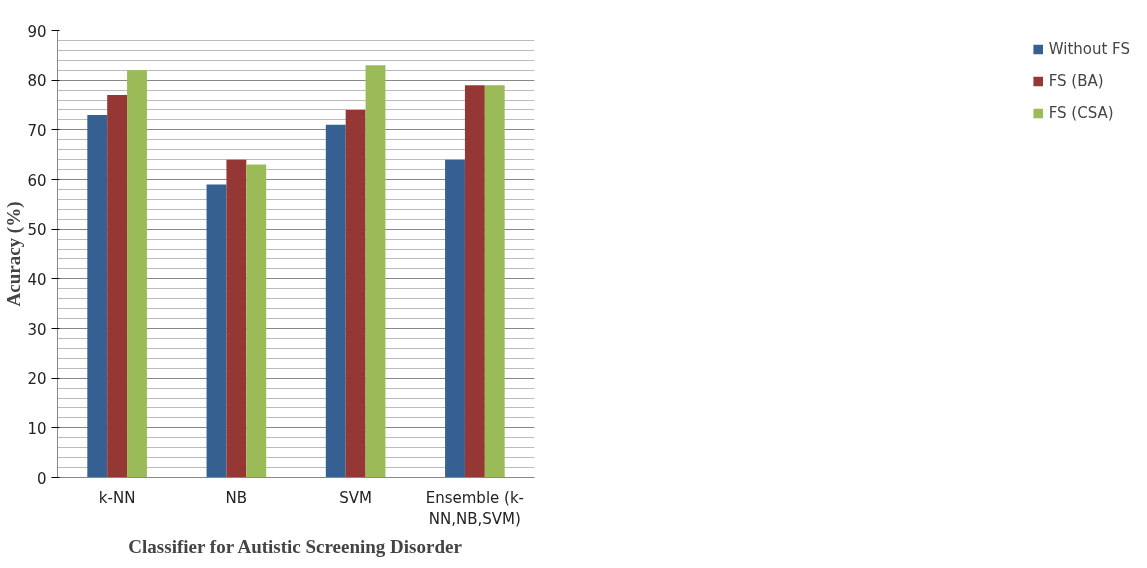  What do you see at coordinates (37, 379) in the screenshot?
I see `y-tick-label: 20` at bounding box center [37, 379].